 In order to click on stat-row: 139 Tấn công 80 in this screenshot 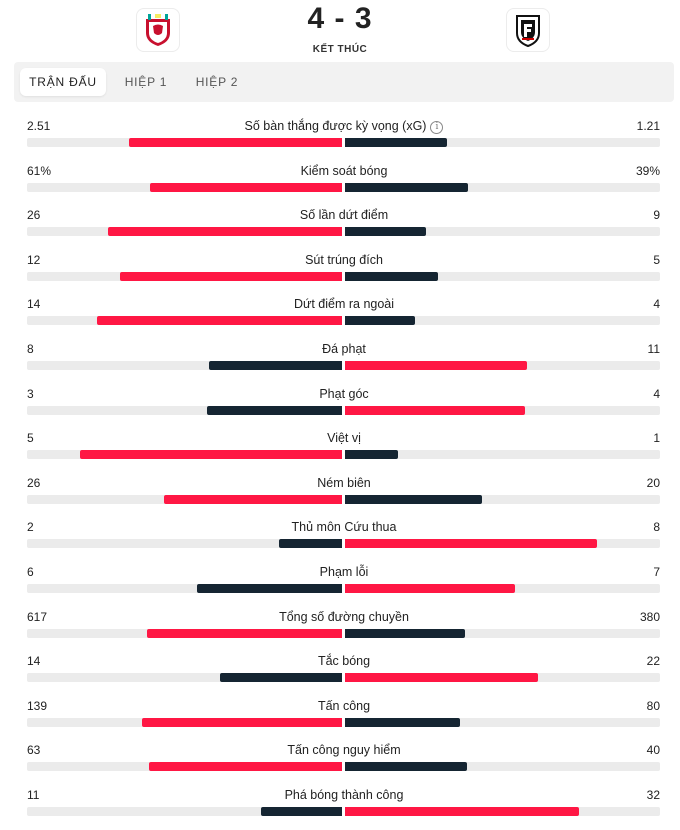, I will do `click(340, 712)`.